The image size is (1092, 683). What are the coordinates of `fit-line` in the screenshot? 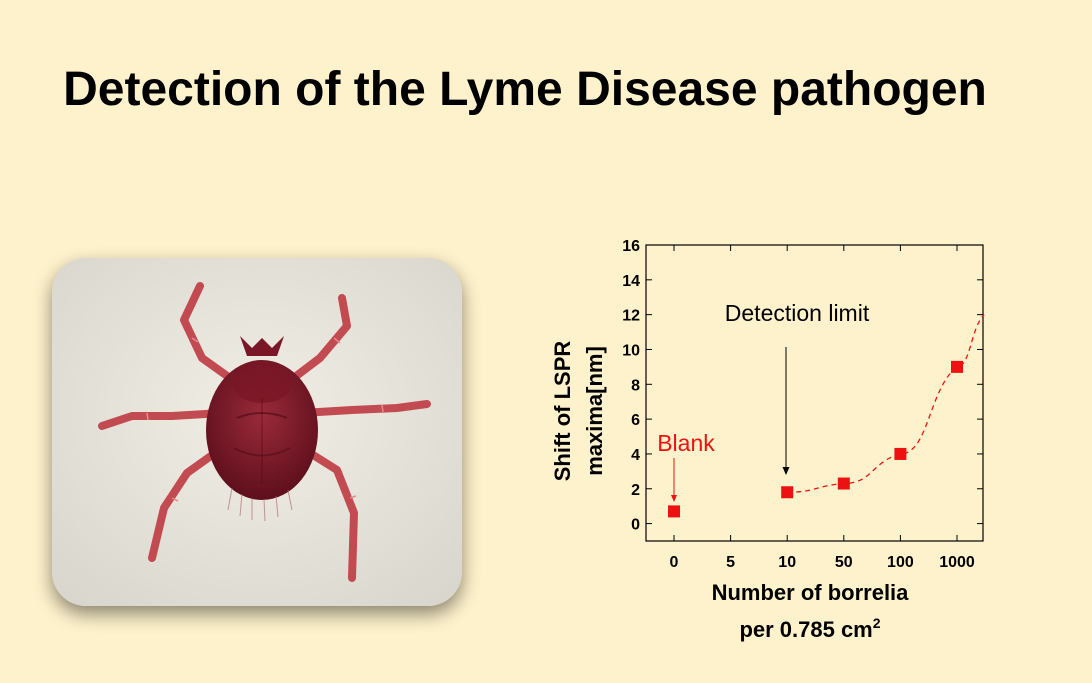 It's located at (886, 403).